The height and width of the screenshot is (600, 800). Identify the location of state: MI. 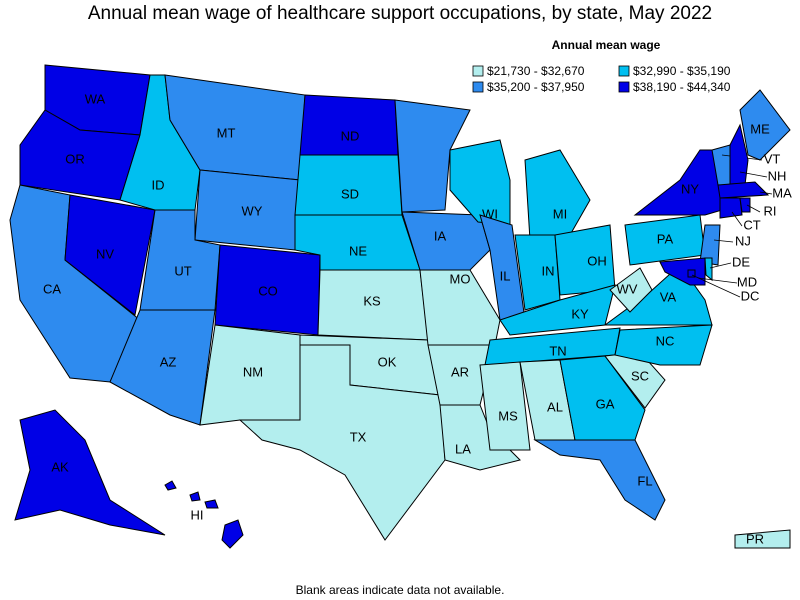
(557, 195).